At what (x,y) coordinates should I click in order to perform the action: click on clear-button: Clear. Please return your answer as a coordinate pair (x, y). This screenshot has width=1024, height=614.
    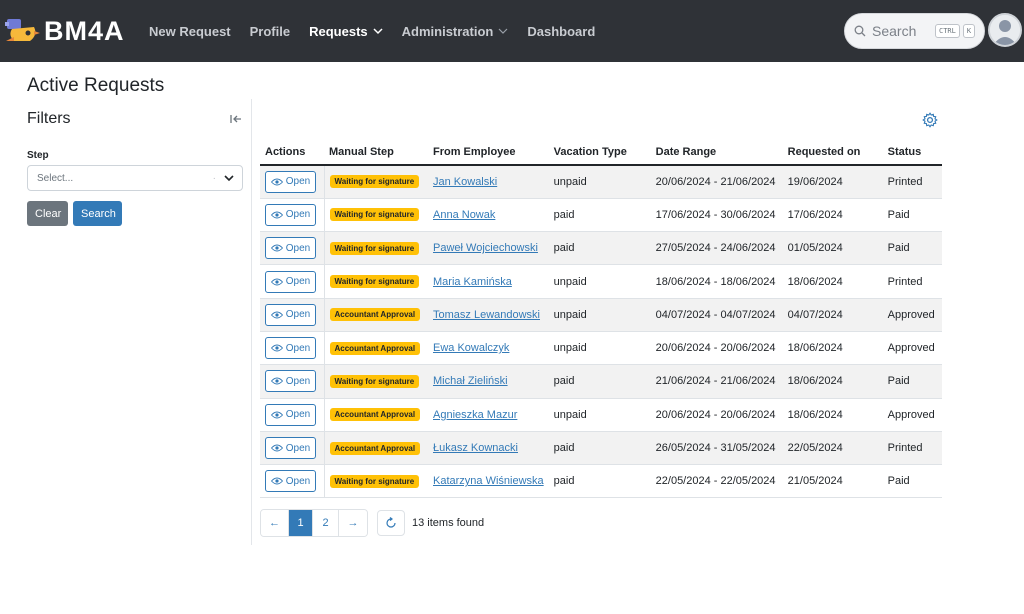
    Looking at the image, I should click on (47, 213).